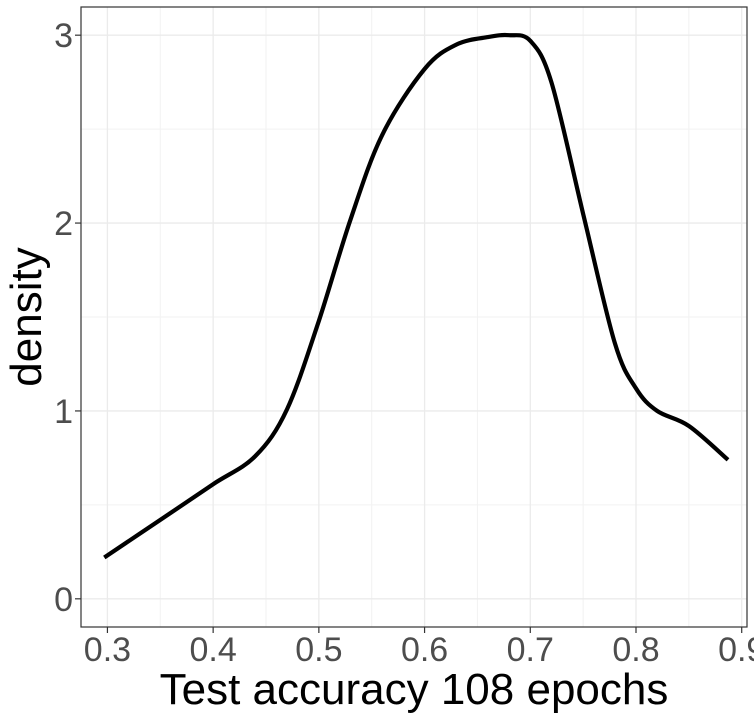  I want to click on x-tick-label: 0.7, so click(530, 650).